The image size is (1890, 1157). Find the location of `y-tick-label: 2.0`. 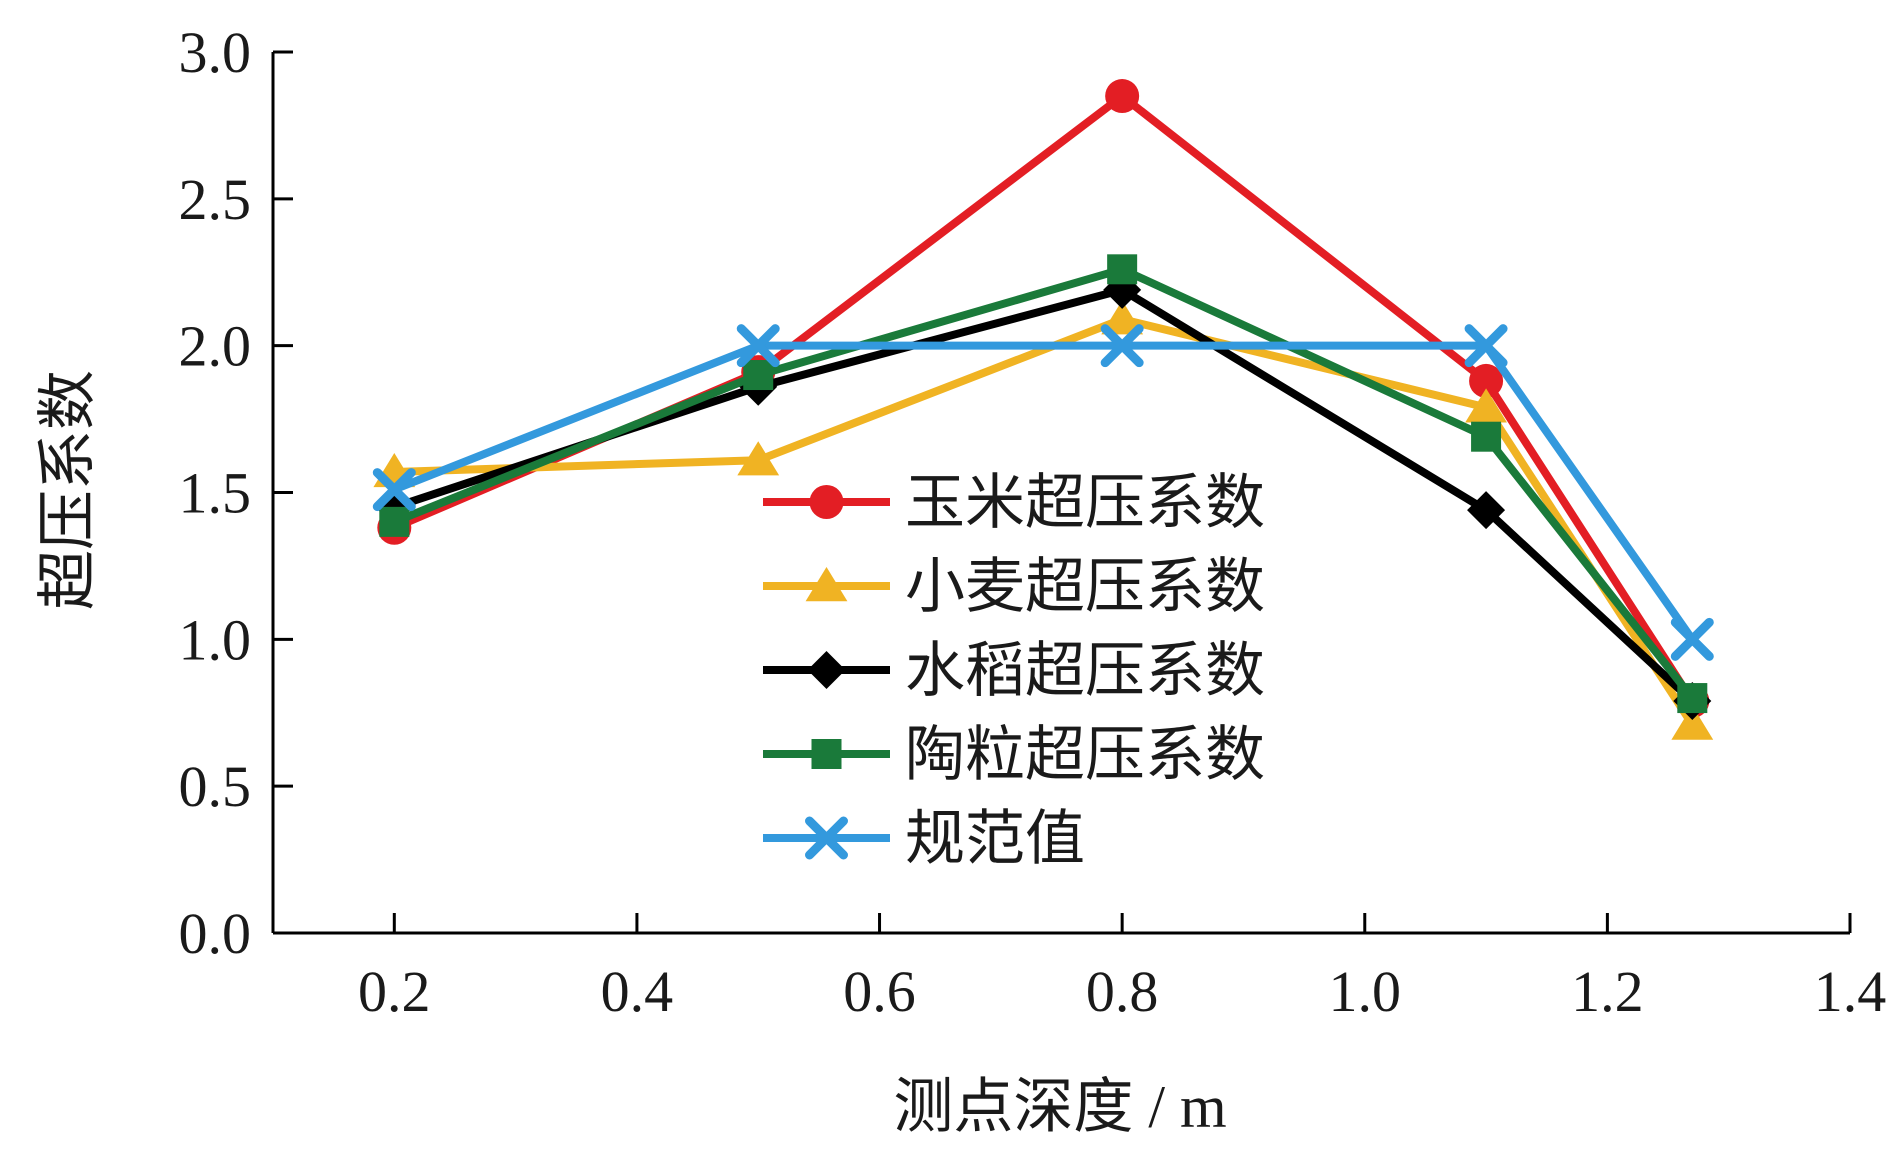

y-tick-label: 2.0 is located at coordinates (215, 346).